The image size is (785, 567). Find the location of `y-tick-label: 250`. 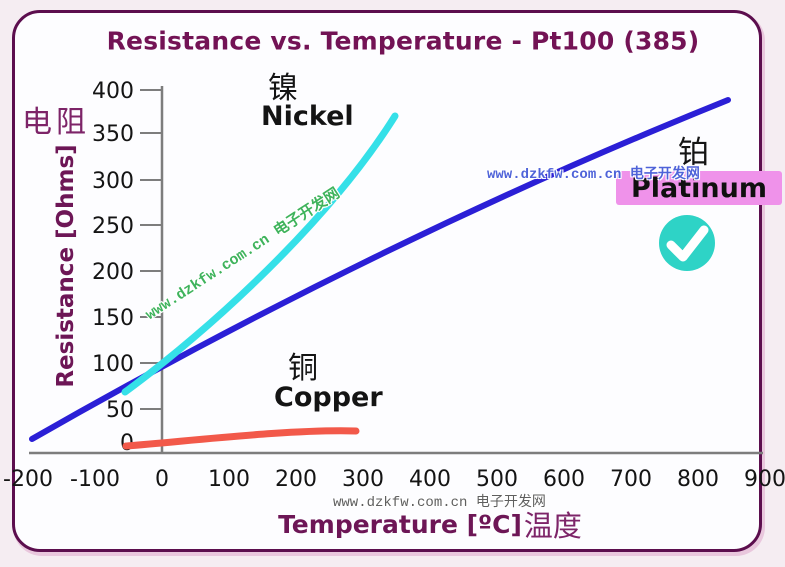

y-tick-label: 250 is located at coordinates (113, 226).